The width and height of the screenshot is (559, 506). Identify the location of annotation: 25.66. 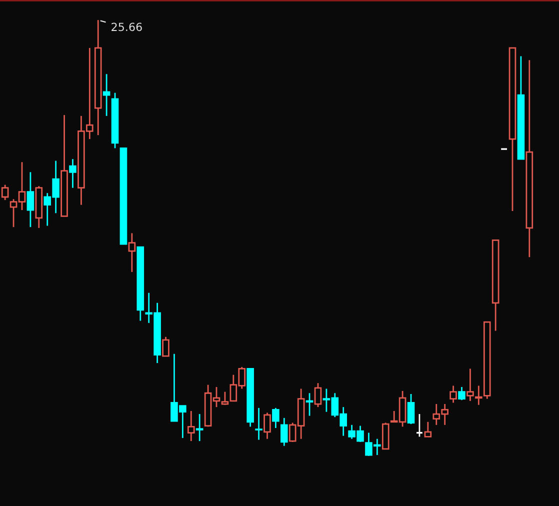
(127, 27).